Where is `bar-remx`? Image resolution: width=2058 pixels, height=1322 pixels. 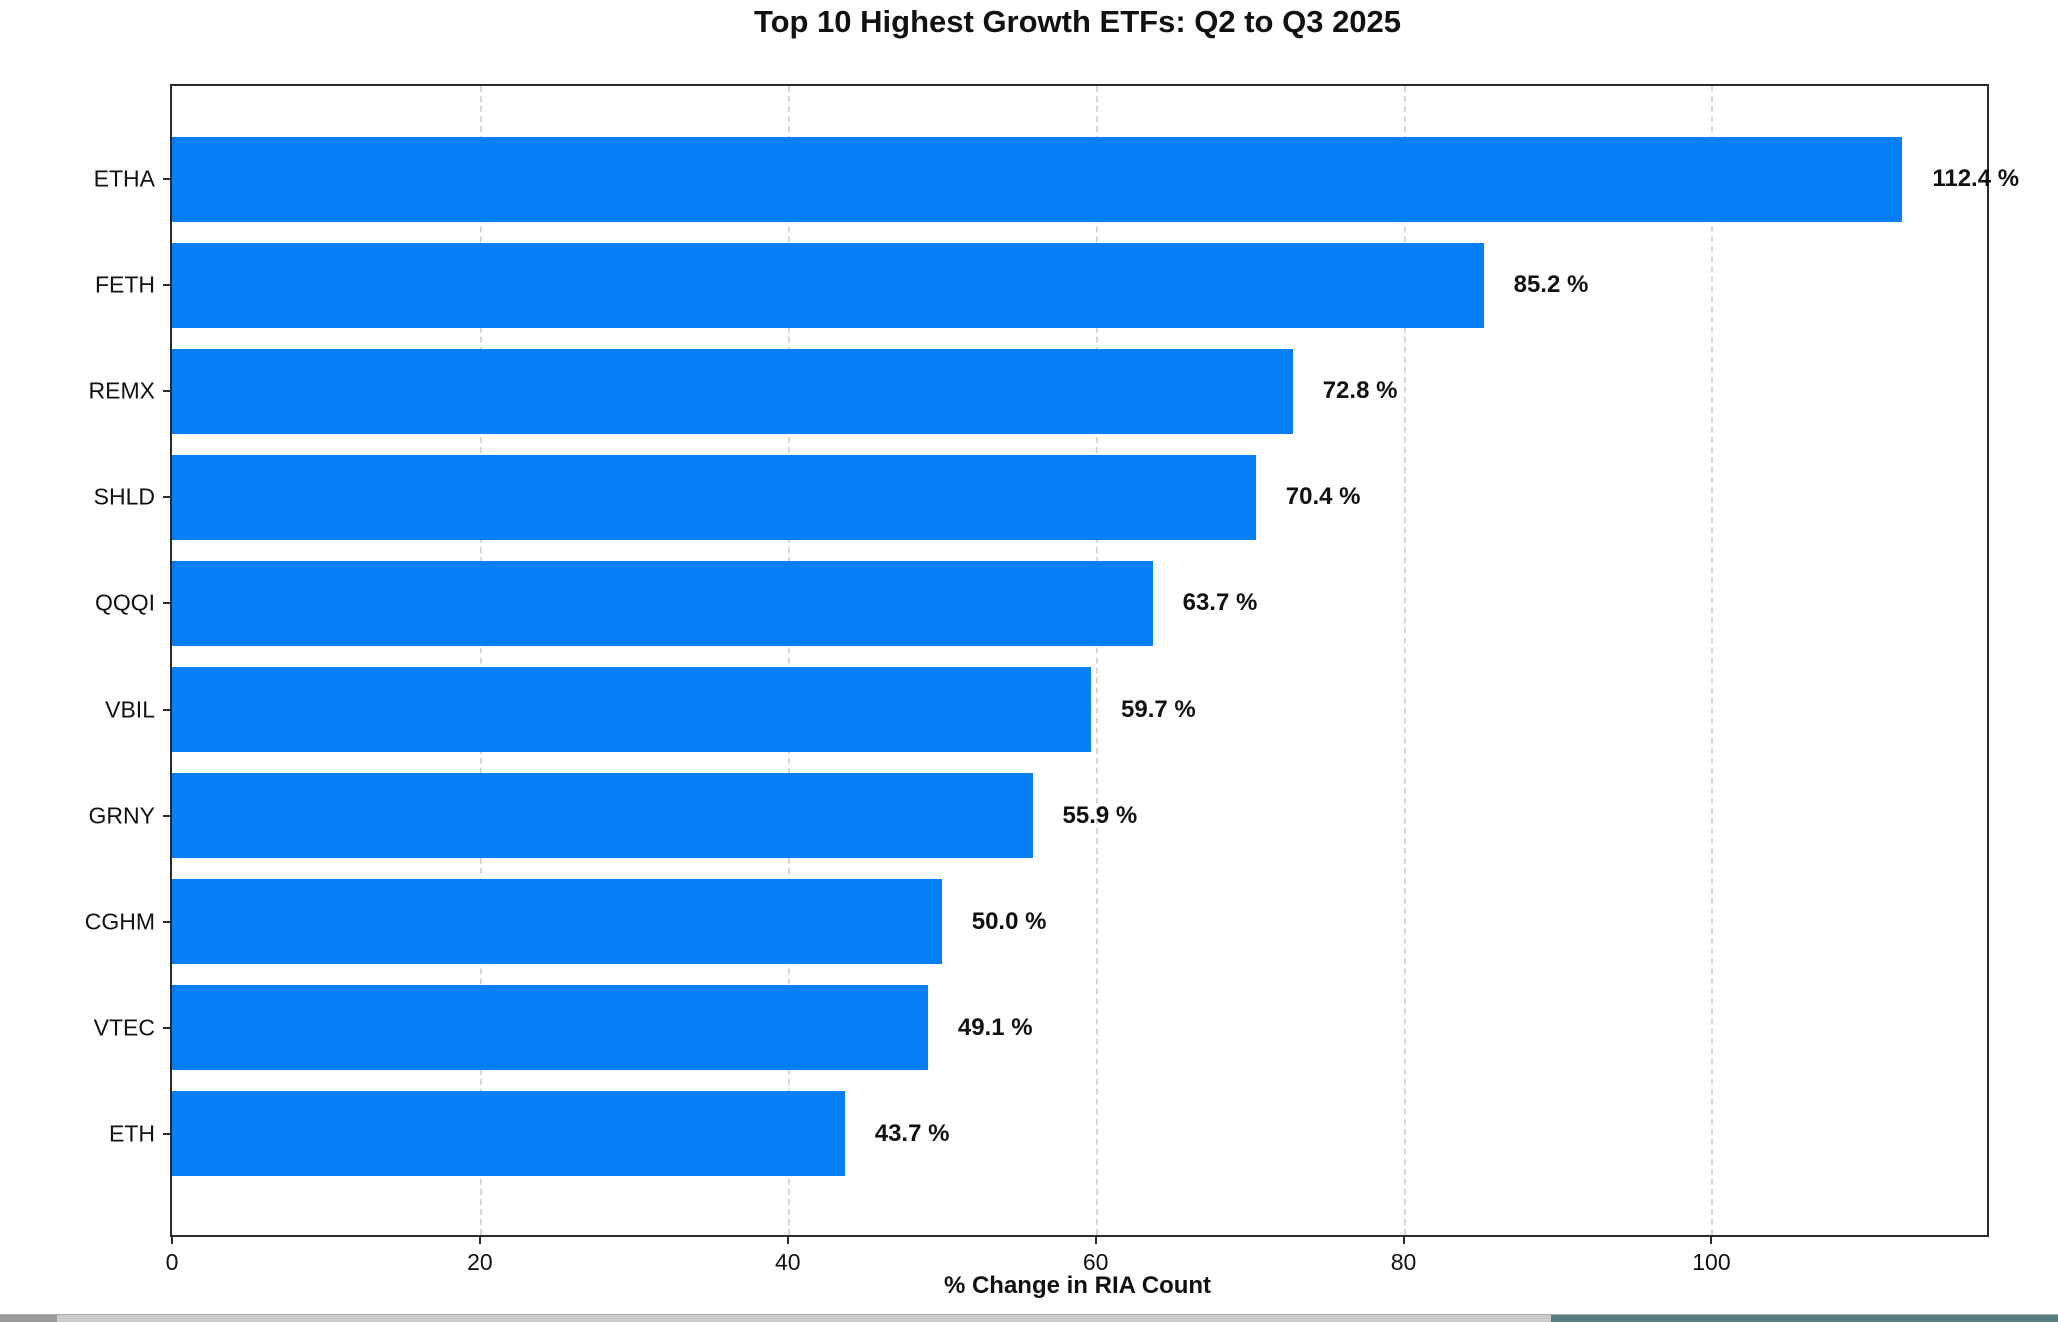
bar-remx is located at coordinates (732, 391).